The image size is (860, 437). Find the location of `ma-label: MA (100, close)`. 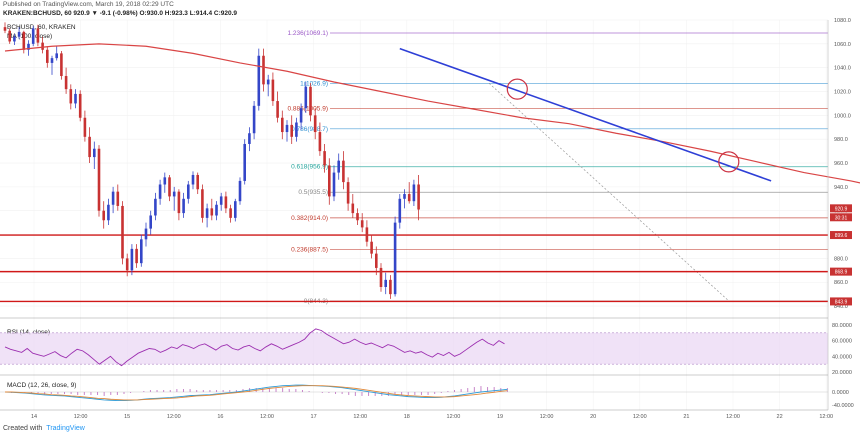

ma-label: MA (100, close) is located at coordinates (30, 36).